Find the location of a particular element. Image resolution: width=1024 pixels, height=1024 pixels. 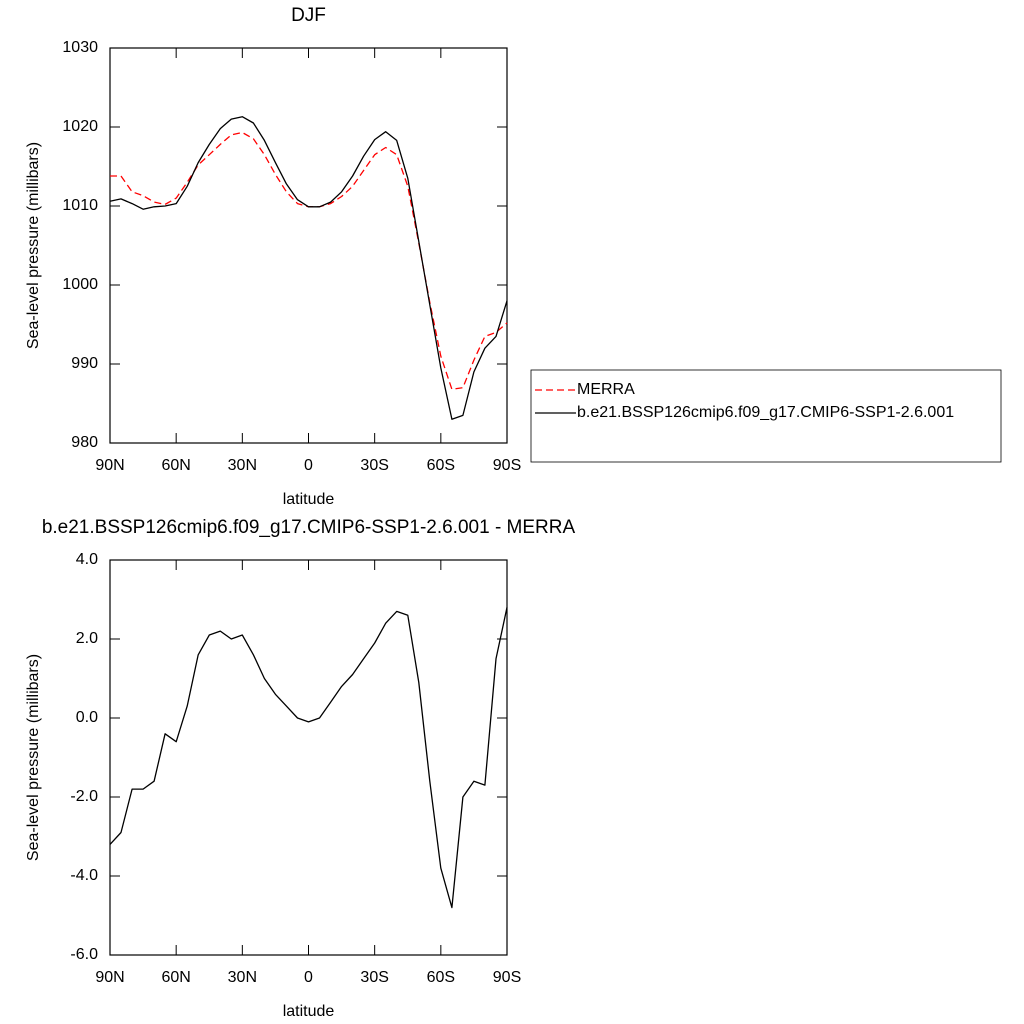

y-tick-label: 0.0 is located at coordinates (87, 717).